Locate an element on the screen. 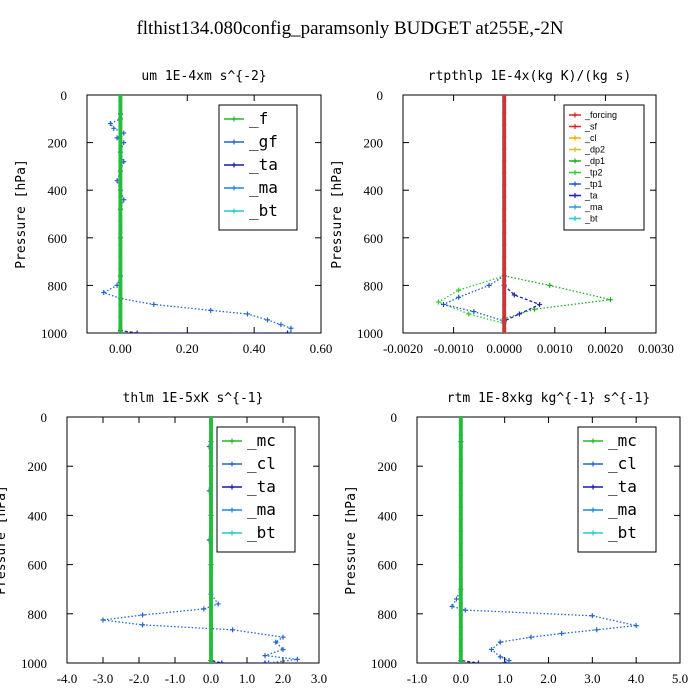 The height and width of the screenshot is (700, 700). legend: _f _gf _ta _ma _bt is located at coordinates (258, 167).